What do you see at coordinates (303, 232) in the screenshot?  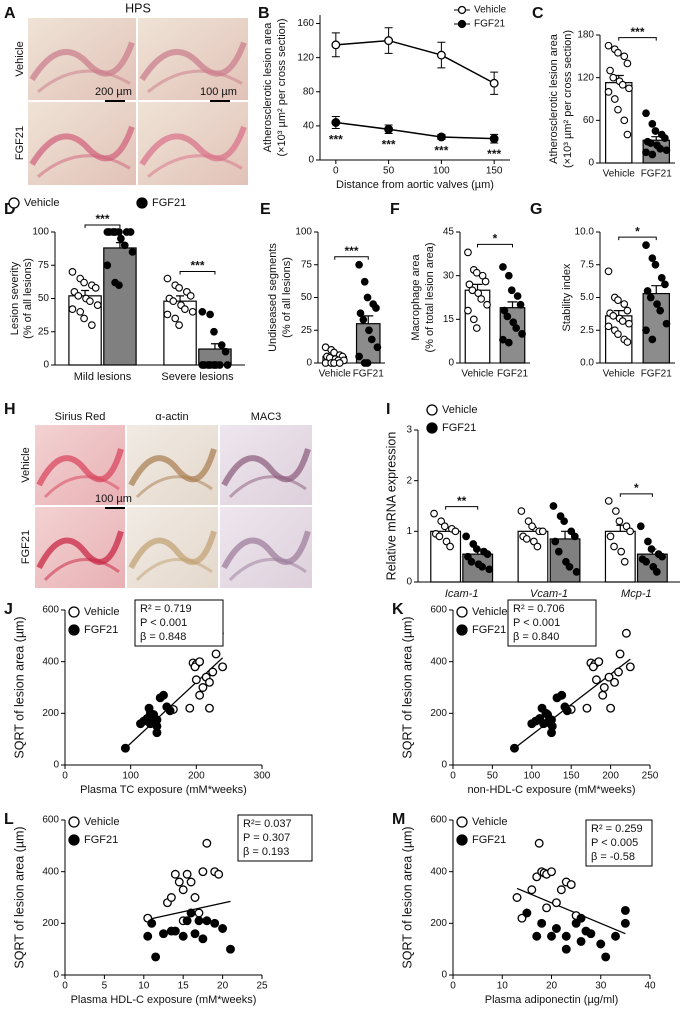 I see `y-tick-label: 100` at bounding box center [303, 232].